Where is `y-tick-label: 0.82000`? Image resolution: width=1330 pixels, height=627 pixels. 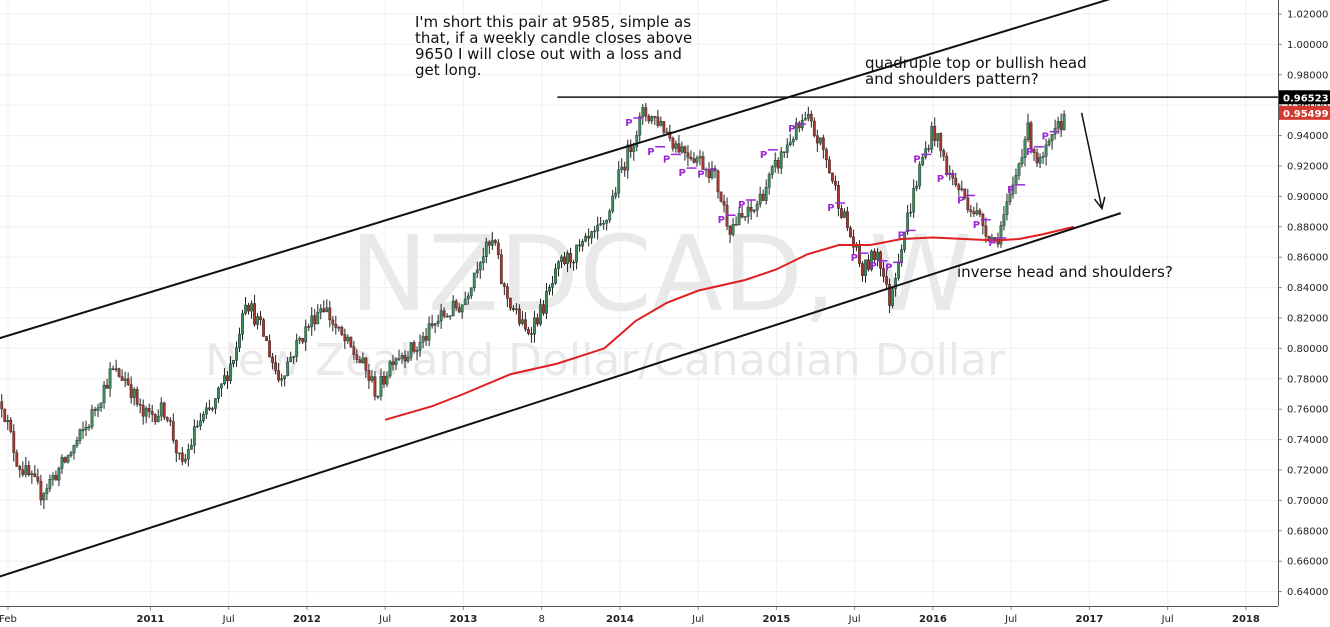
y-tick-label: 0.82000 is located at coordinates (1307, 319).